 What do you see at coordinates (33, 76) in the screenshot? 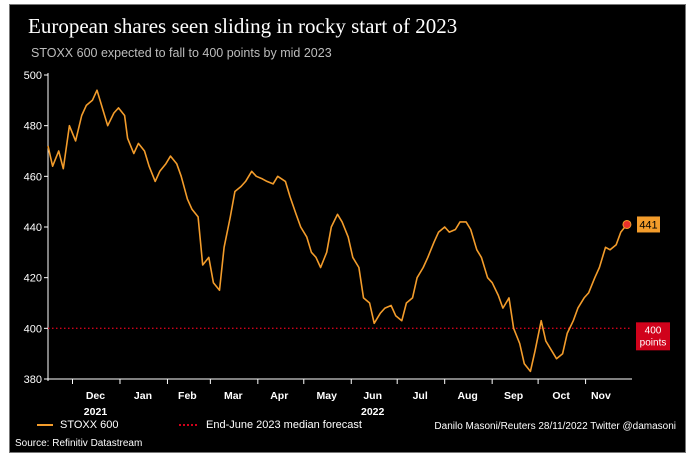
I see `y-tick-label-500: 500` at bounding box center [33, 76].